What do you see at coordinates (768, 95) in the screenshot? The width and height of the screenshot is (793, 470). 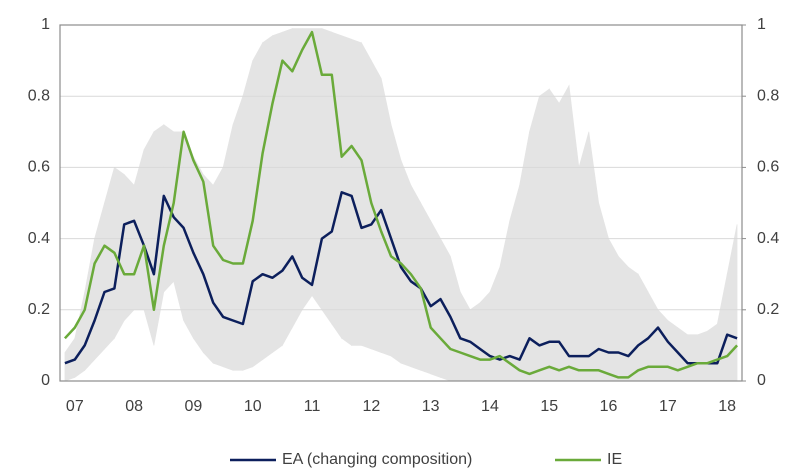 I see `y2-tick-label: 0.8` at bounding box center [768, 95].